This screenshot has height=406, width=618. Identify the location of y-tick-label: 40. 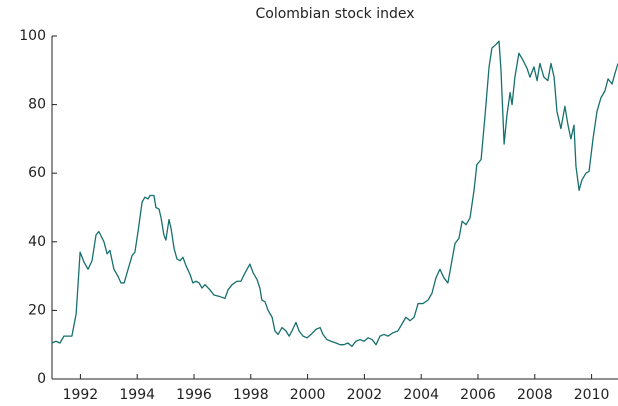
(37, 242).